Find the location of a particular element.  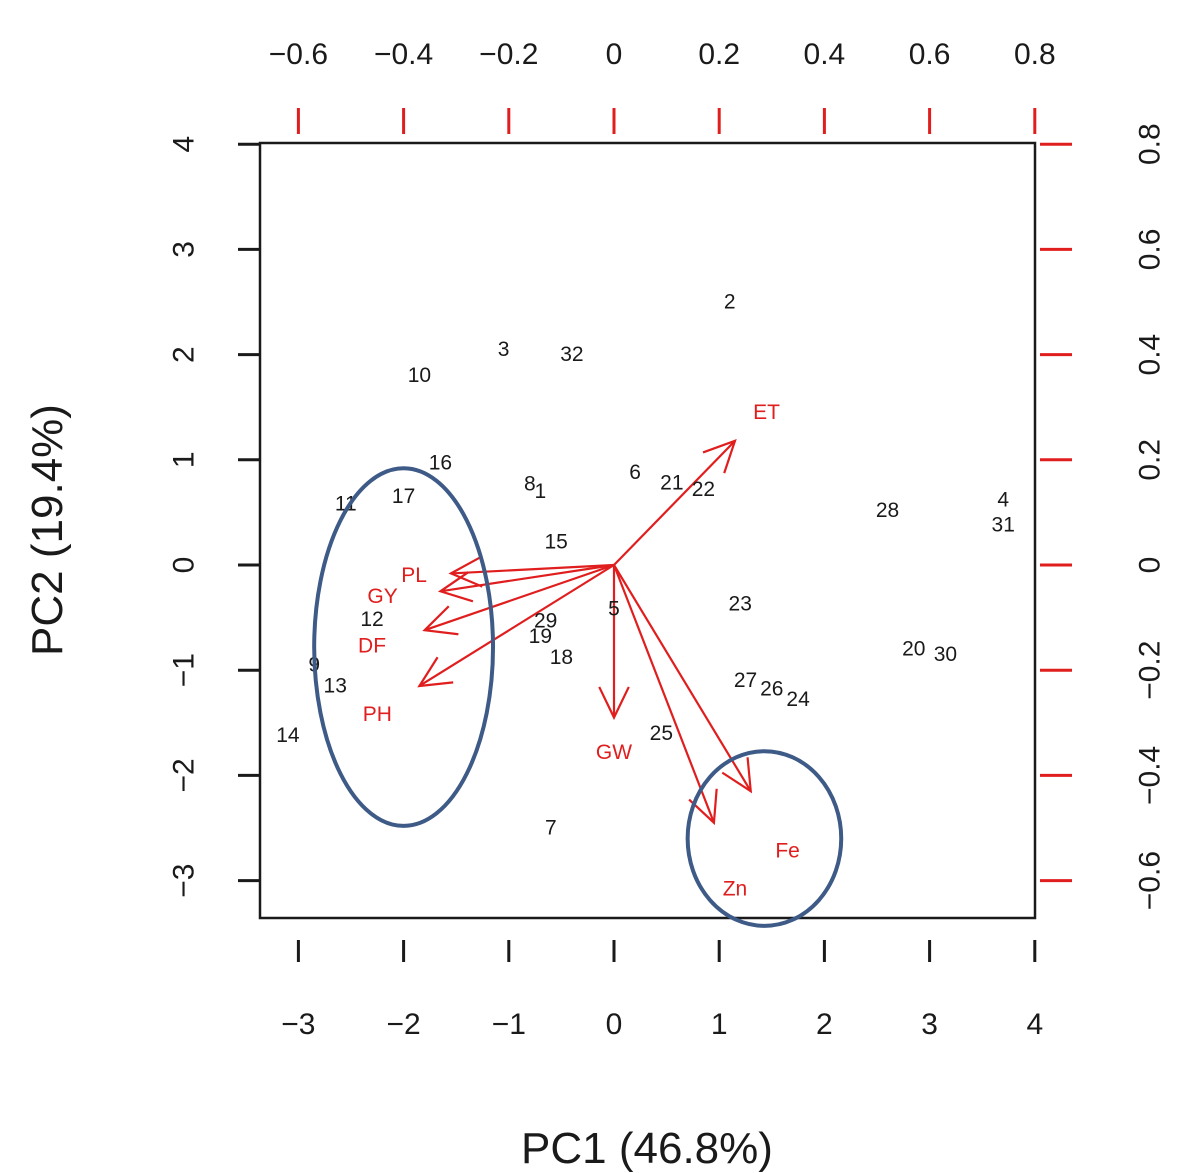

loading-label-gw: GW is located at coordinates (614, 752).